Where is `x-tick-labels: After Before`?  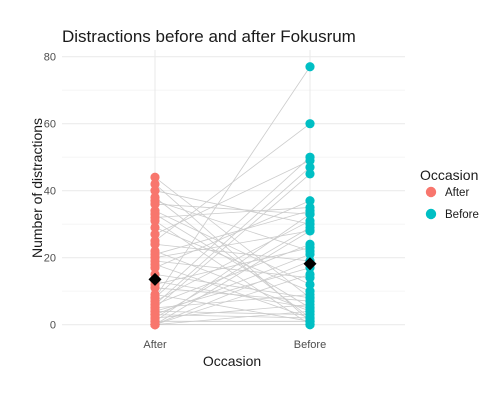 x-tick-labels: After Before is located at coordinates (234, 345).